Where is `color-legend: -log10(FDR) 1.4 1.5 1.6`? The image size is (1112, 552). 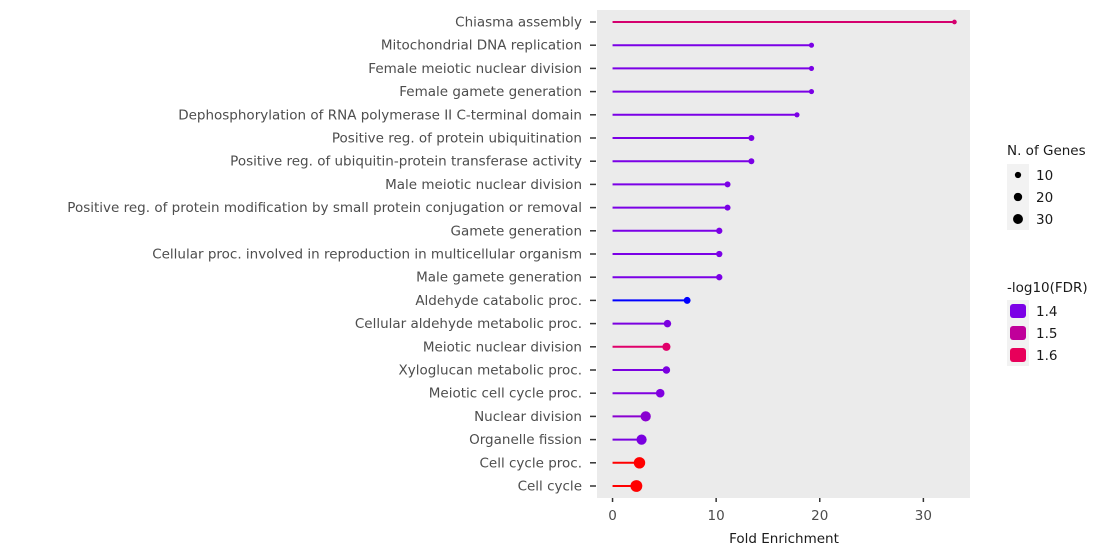
color-legend: -log10(FDR) 1.4 1.5 1.6 is located at coordinates (1047, 323).